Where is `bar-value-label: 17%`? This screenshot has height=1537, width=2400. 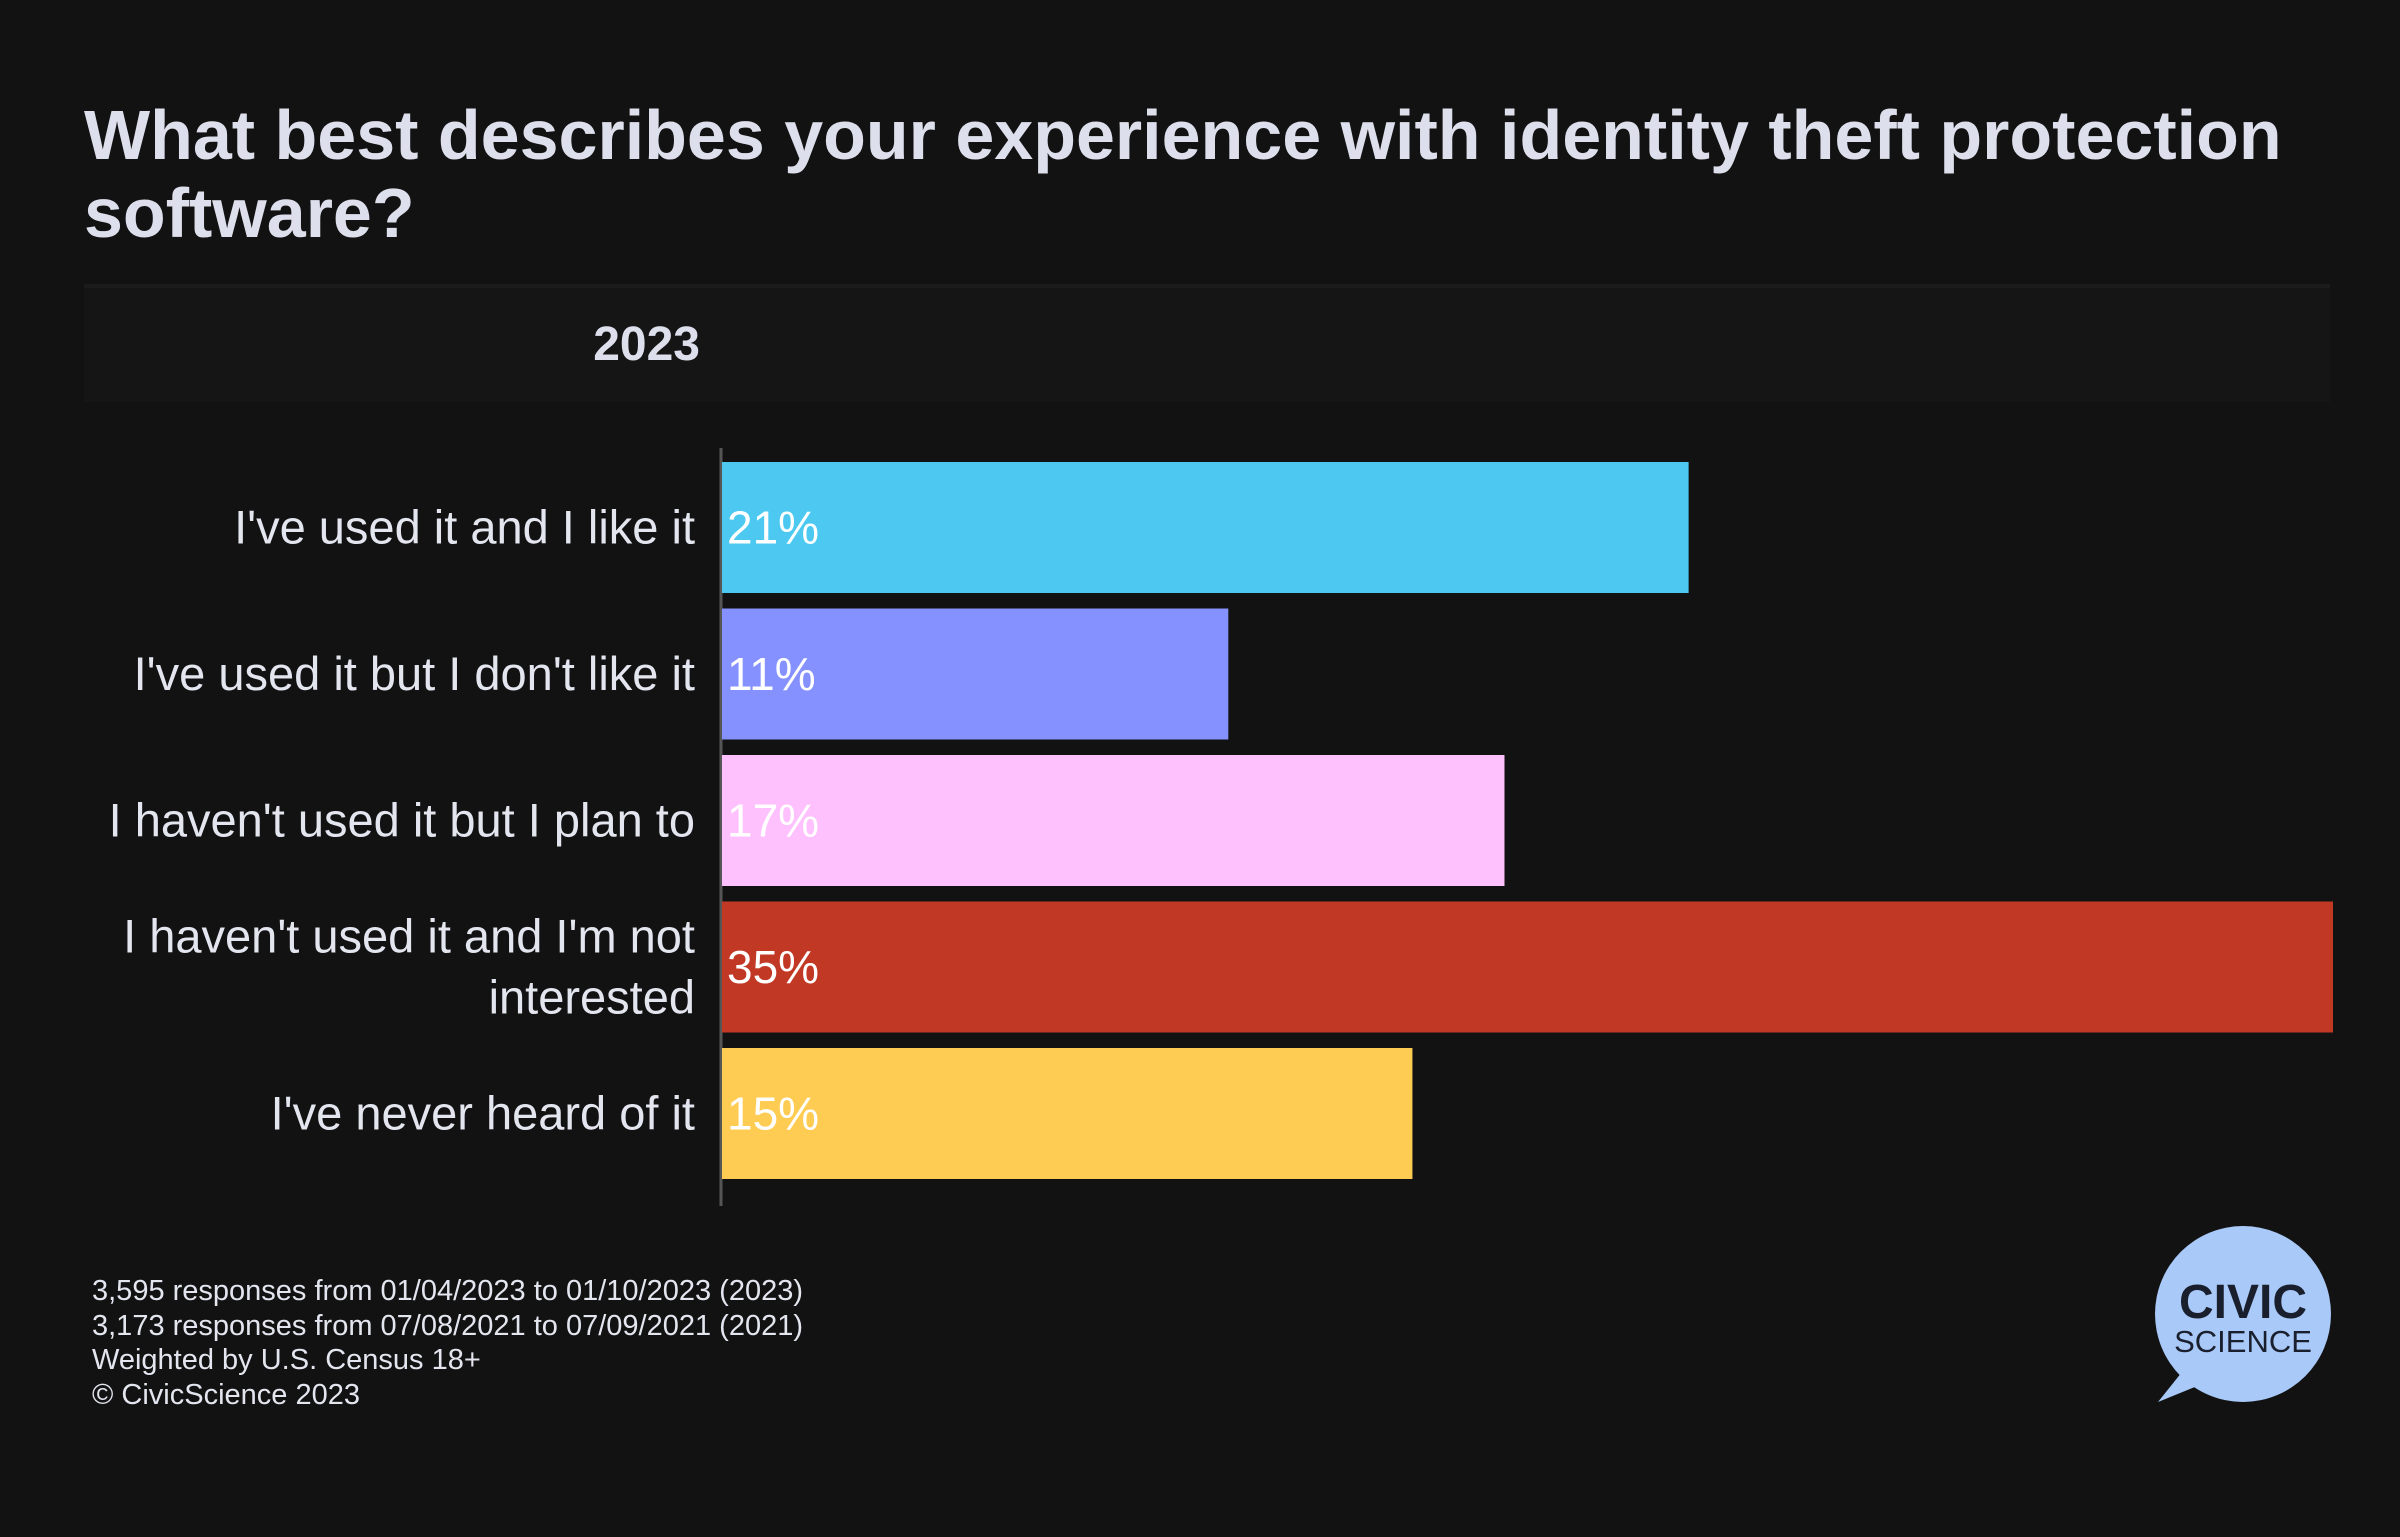
bar-value-label: 17% is located at coordinates (773, 821).